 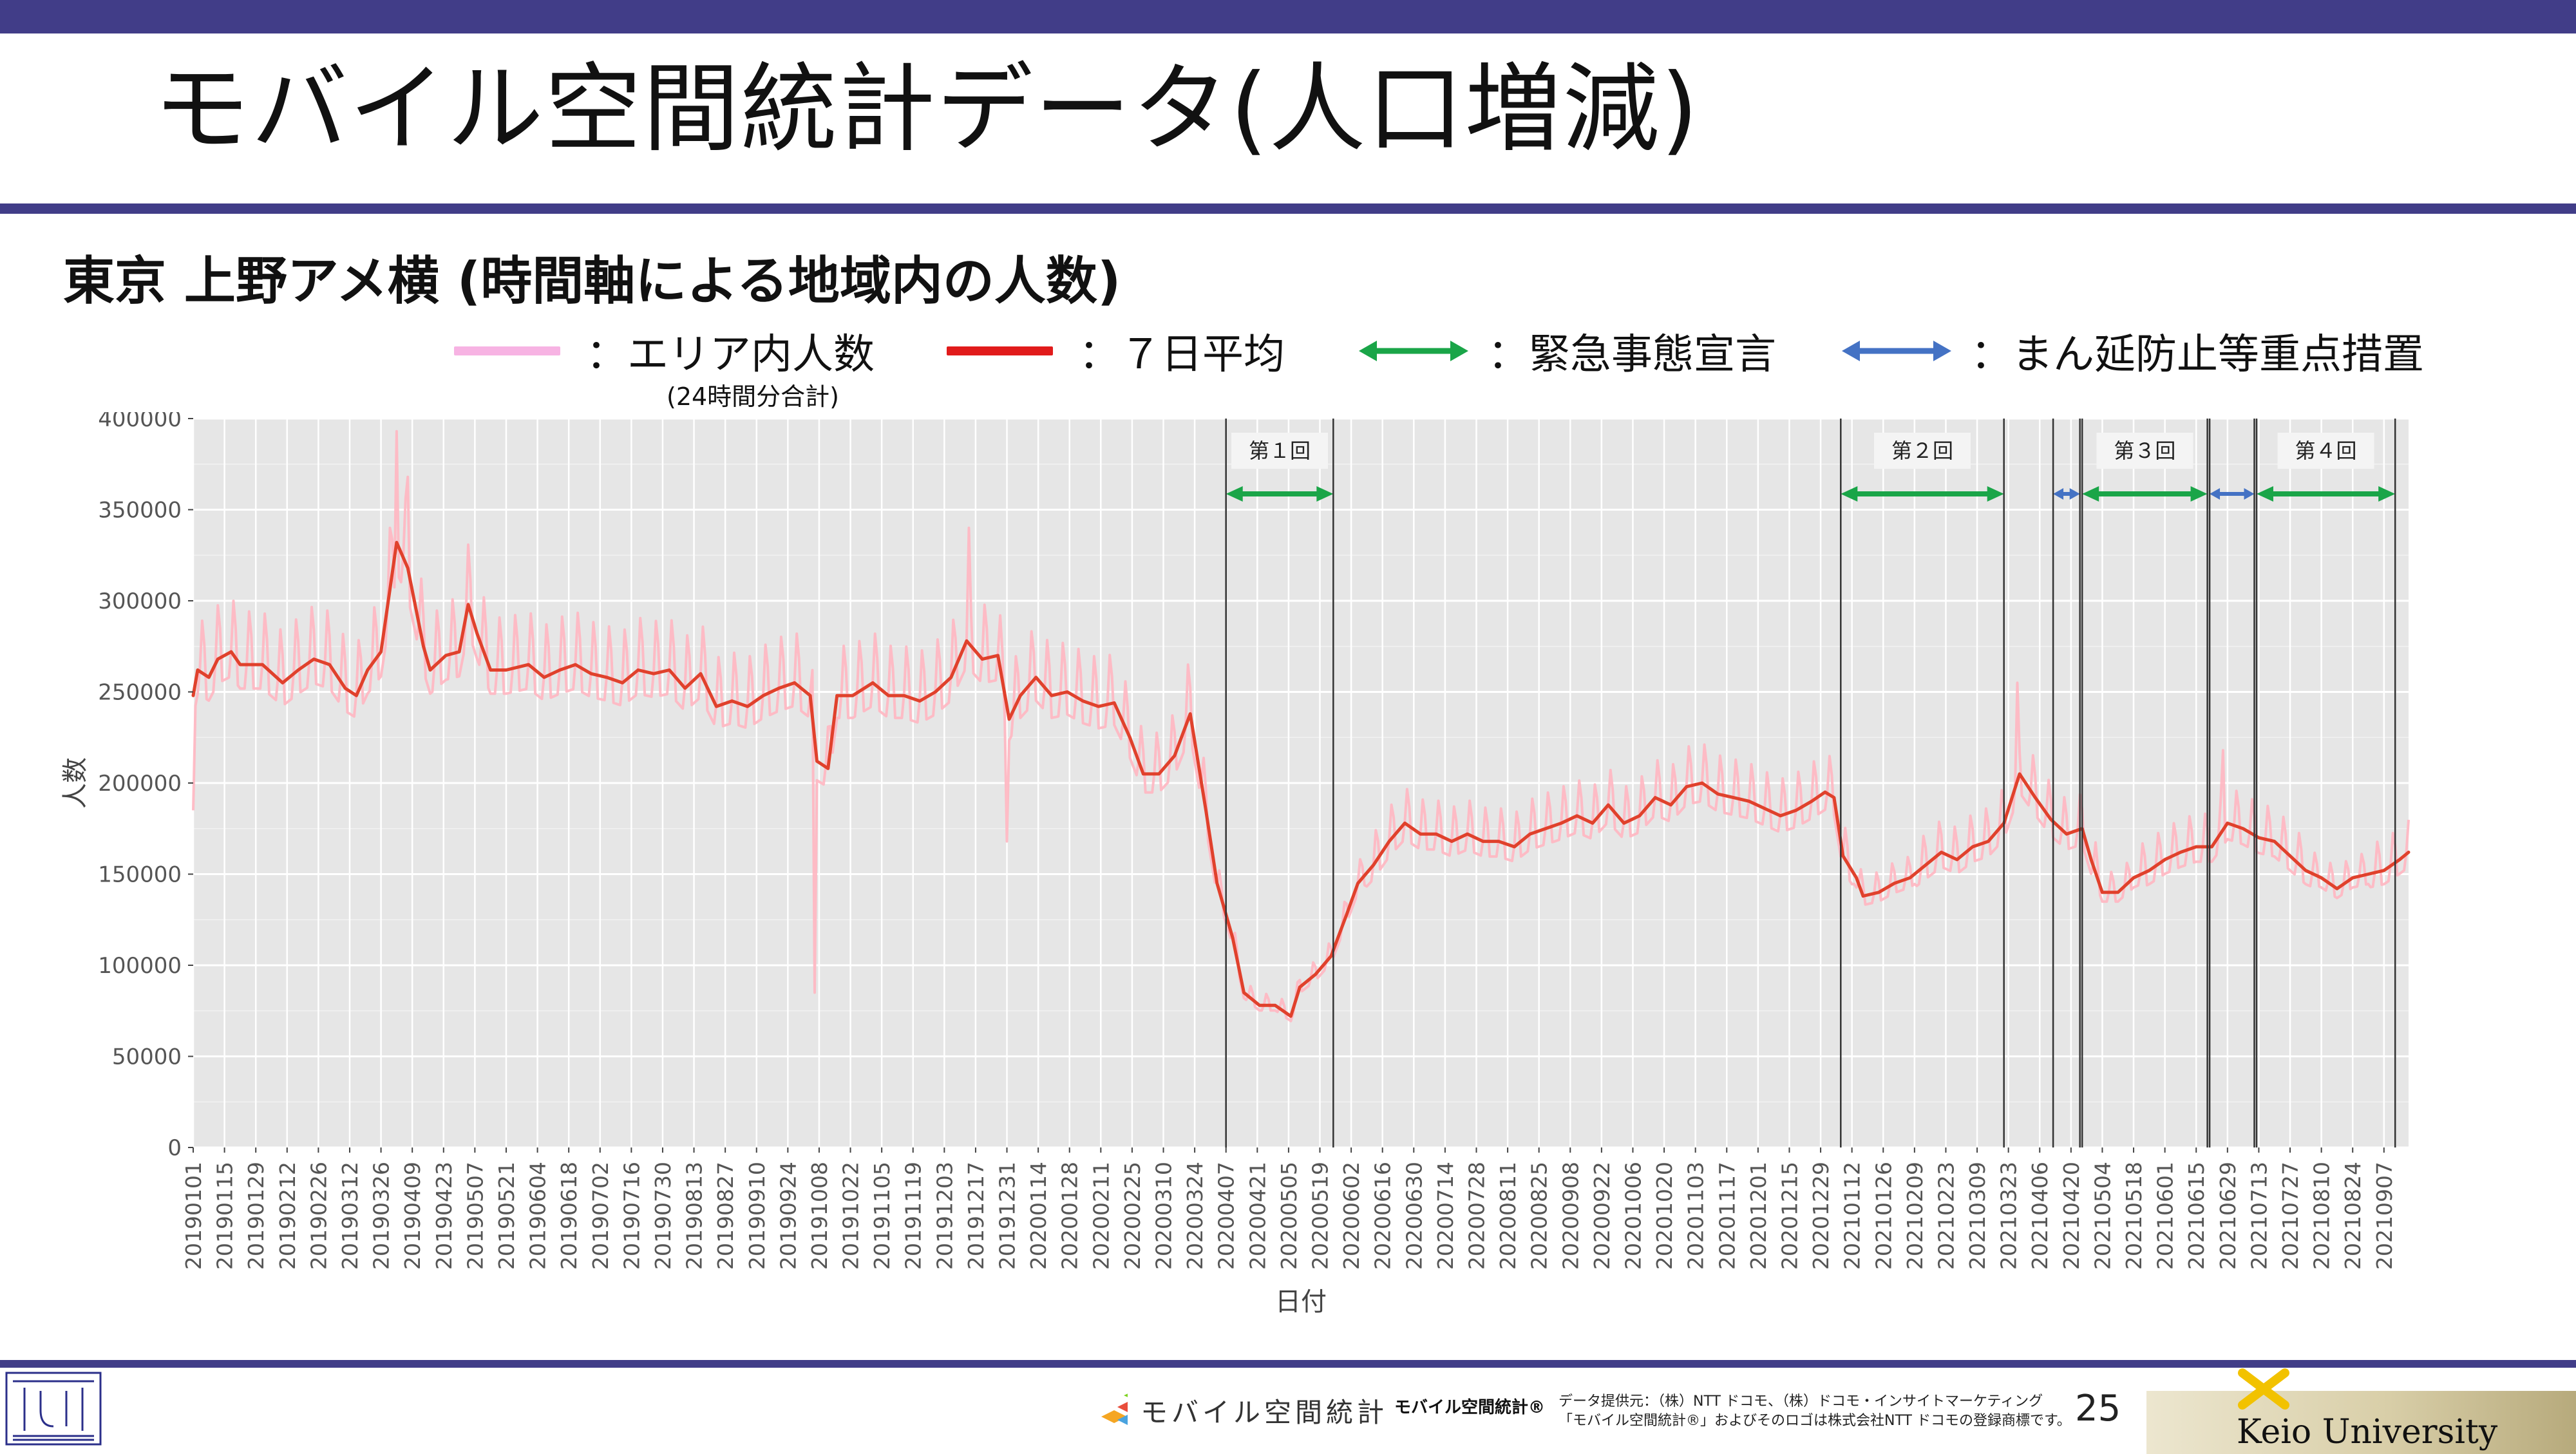 I want to click on x-tick-label: 20200324, so click(x=1195, y=1216).